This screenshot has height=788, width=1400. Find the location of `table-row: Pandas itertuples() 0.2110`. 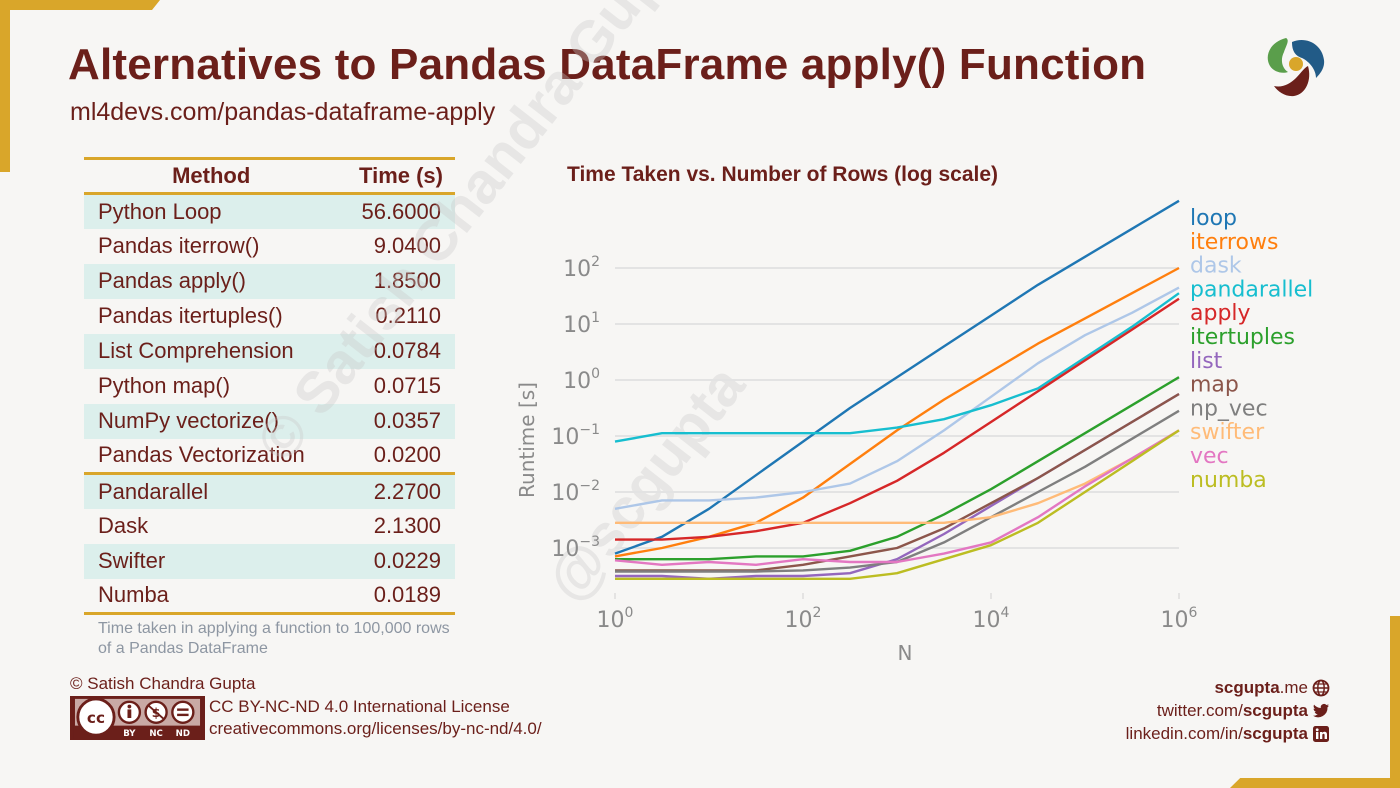

table-row: Pandas itertuples() 0.2110 is located at coordinates (269, 316).